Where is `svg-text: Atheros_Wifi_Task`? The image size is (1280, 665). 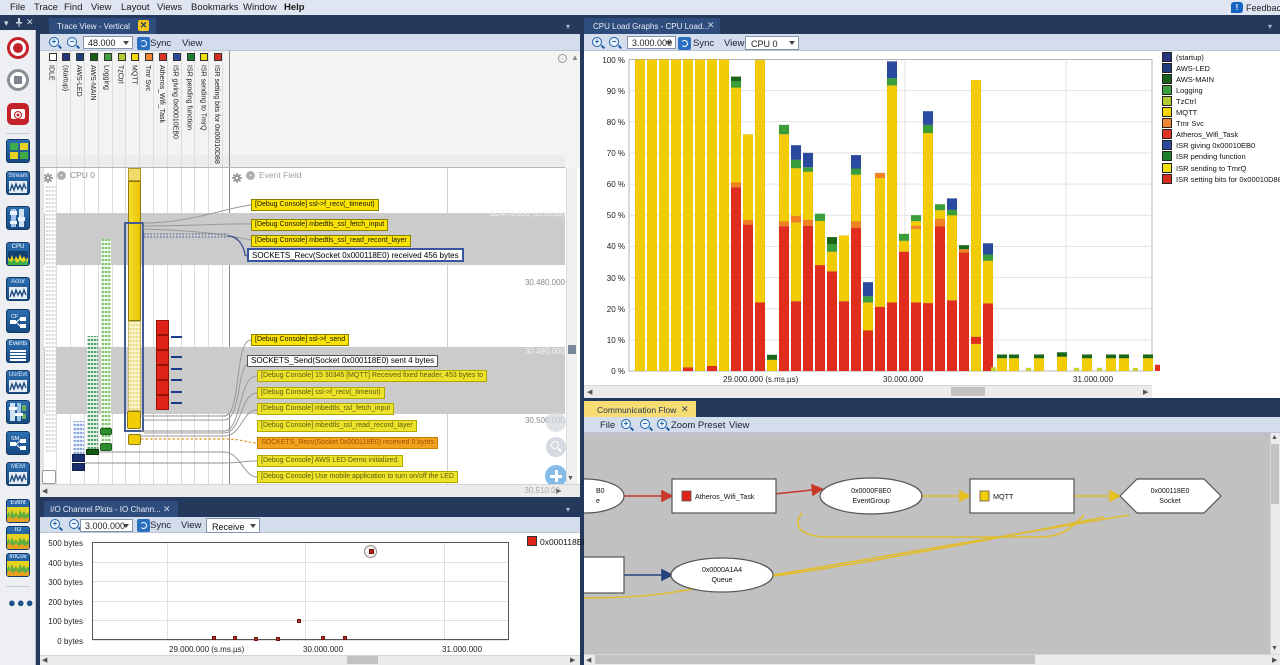 svg-text: Atheros_Wifi_Task is located at coordinates (725, 496).